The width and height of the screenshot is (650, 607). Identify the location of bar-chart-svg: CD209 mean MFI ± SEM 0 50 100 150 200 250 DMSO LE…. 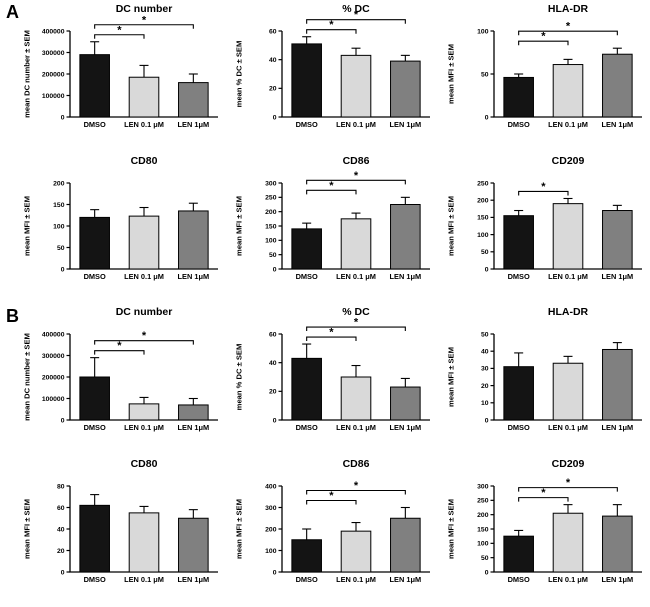
(544, 218).